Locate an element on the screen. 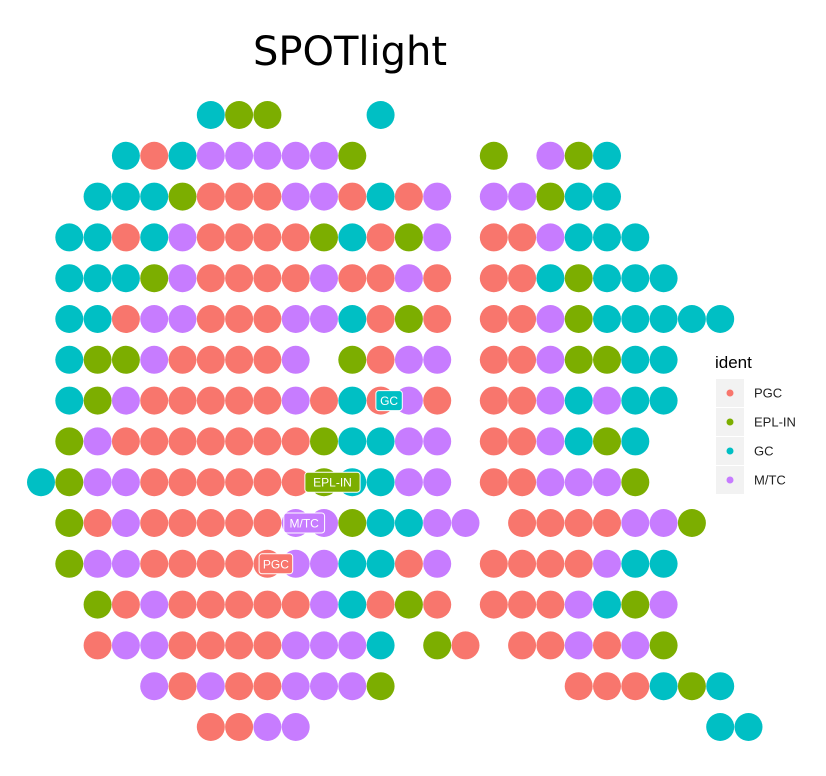 The width and height of the screenshot is (826, 776). legend-label: GC is located at coordinates (764, 451).